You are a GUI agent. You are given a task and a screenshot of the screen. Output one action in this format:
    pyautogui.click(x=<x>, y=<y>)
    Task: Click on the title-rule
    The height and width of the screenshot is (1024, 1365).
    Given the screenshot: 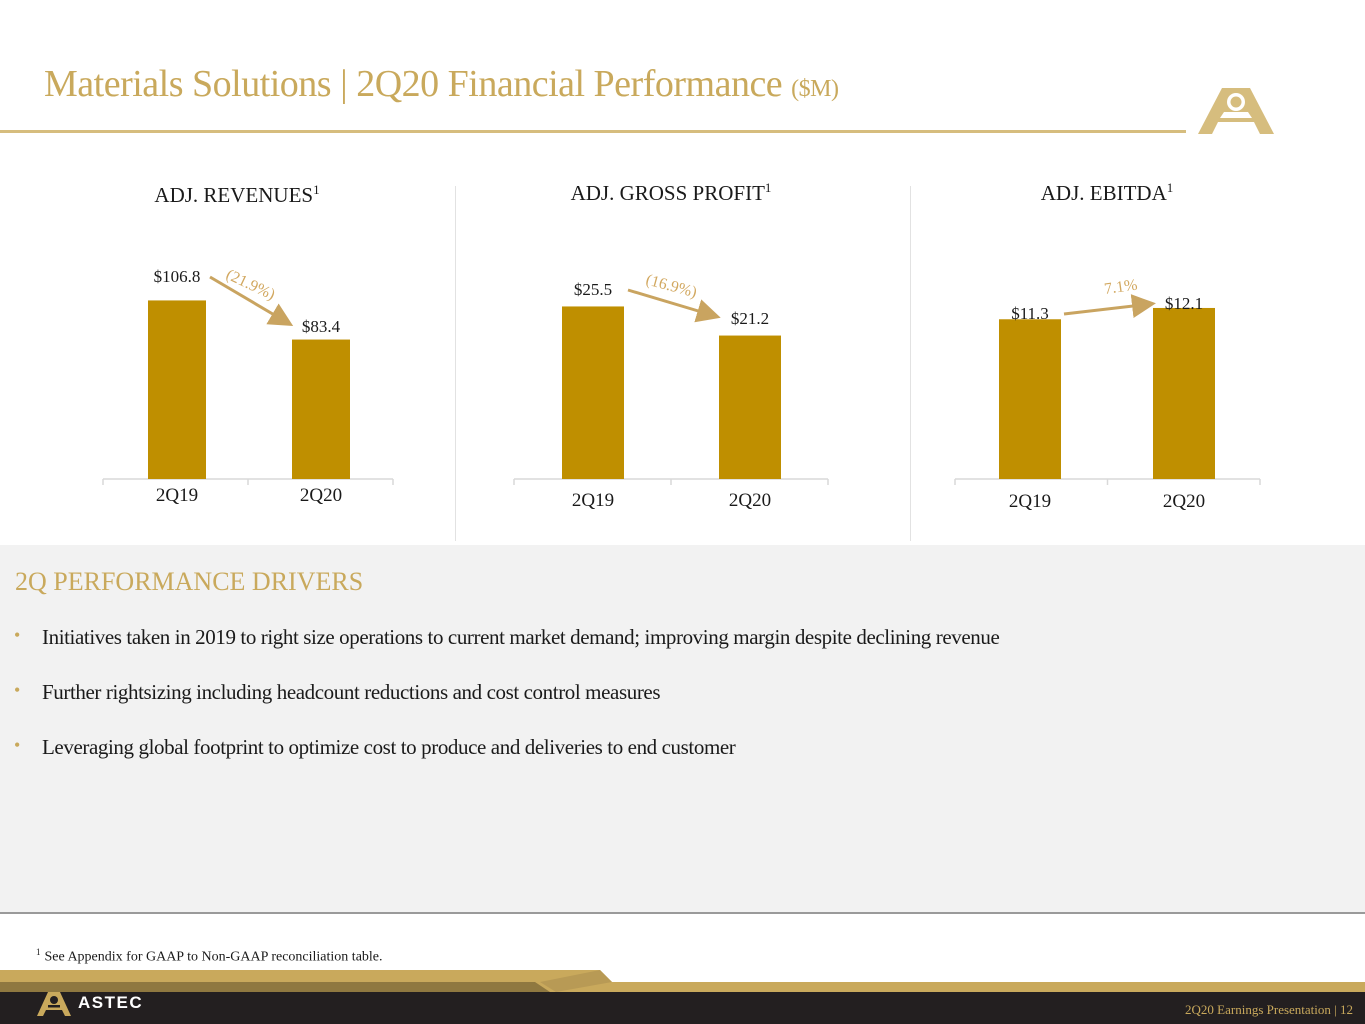 What is the action you would take?
    pyautogui.click(x=593, y=131)
    